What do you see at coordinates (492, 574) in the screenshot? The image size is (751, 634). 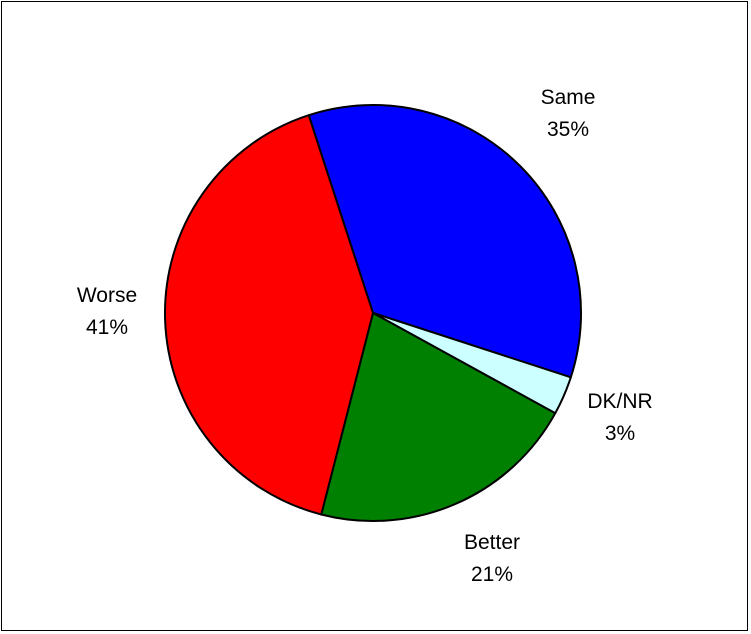 I see `slice-value-better: 21%` at bounding box center [492, 574].